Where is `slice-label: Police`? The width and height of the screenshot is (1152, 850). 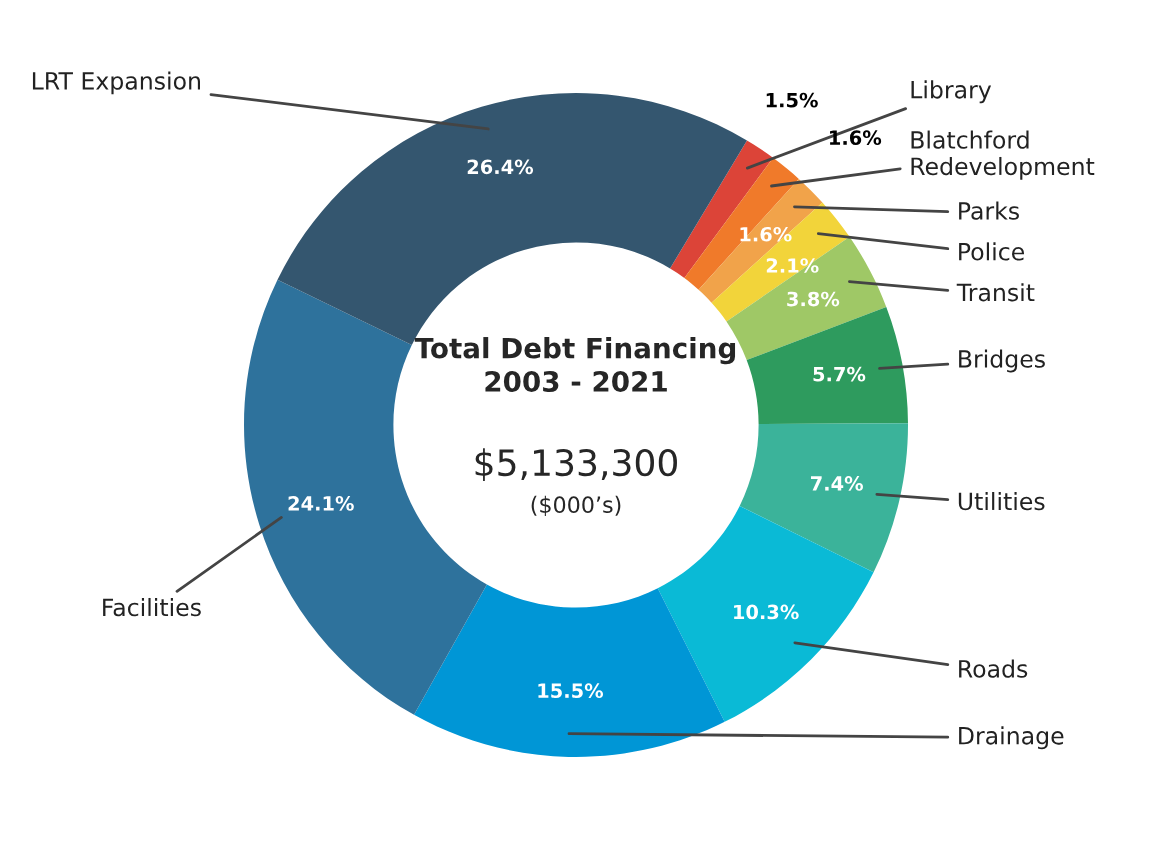
slice-label: Police is located at coordinates (991, 251).